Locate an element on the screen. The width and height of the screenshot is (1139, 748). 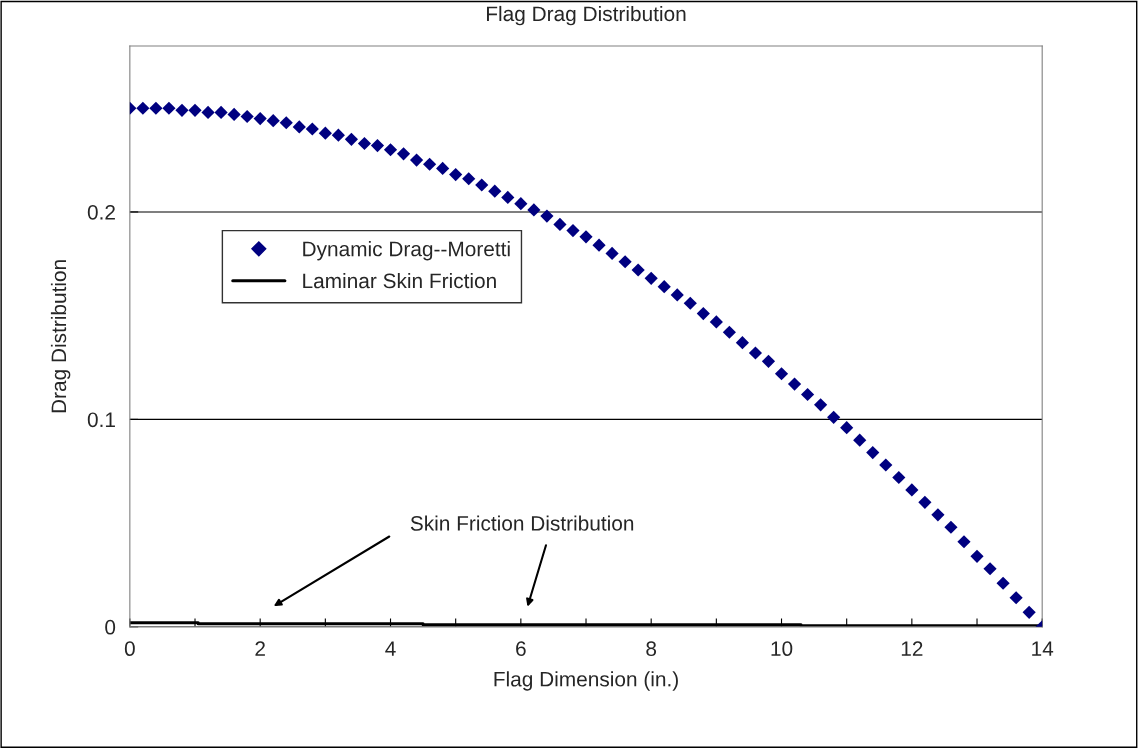
x-tick-label: 12 is located at coordinates (912, 648).